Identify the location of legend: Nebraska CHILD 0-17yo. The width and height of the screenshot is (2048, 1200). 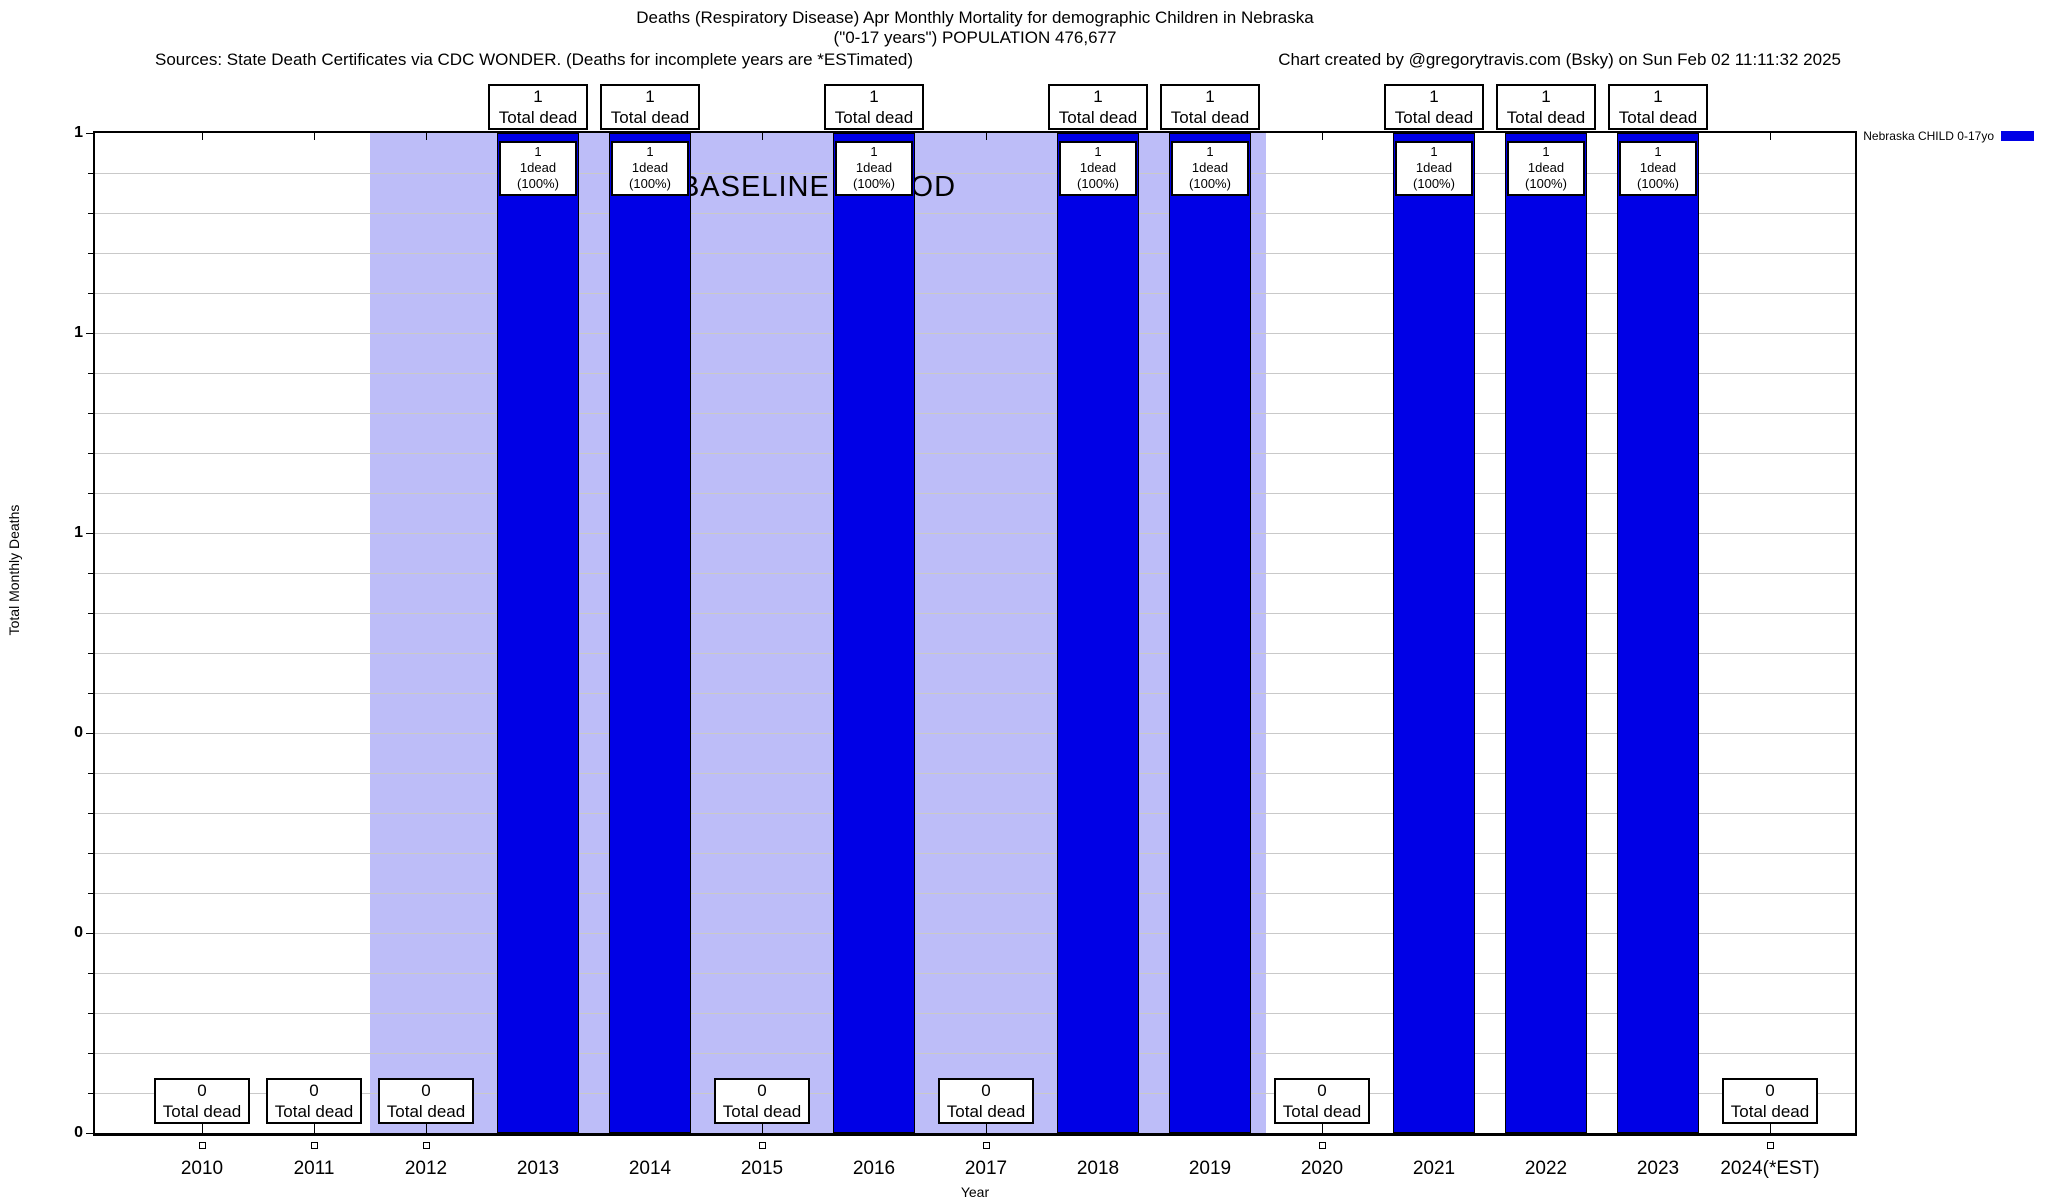
(1948, 136).